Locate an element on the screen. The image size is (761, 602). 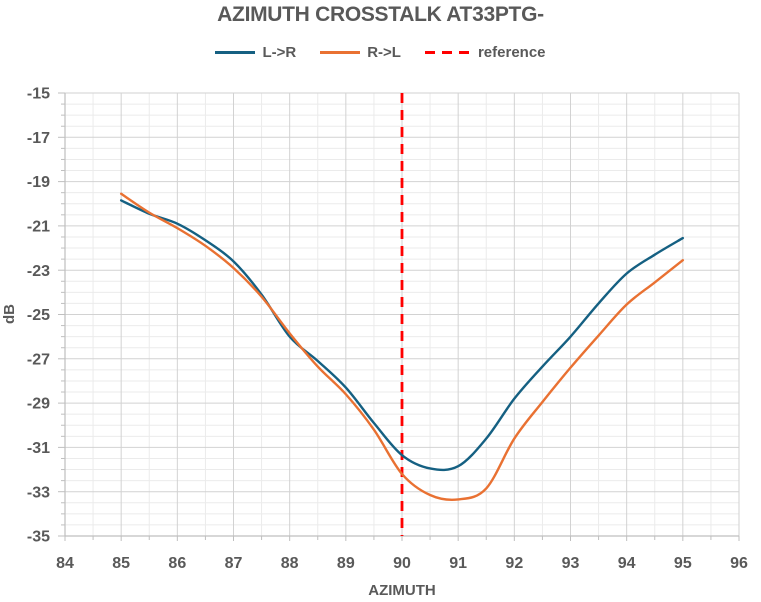
y-axis-title: dB is located at coordinates (9, 314).